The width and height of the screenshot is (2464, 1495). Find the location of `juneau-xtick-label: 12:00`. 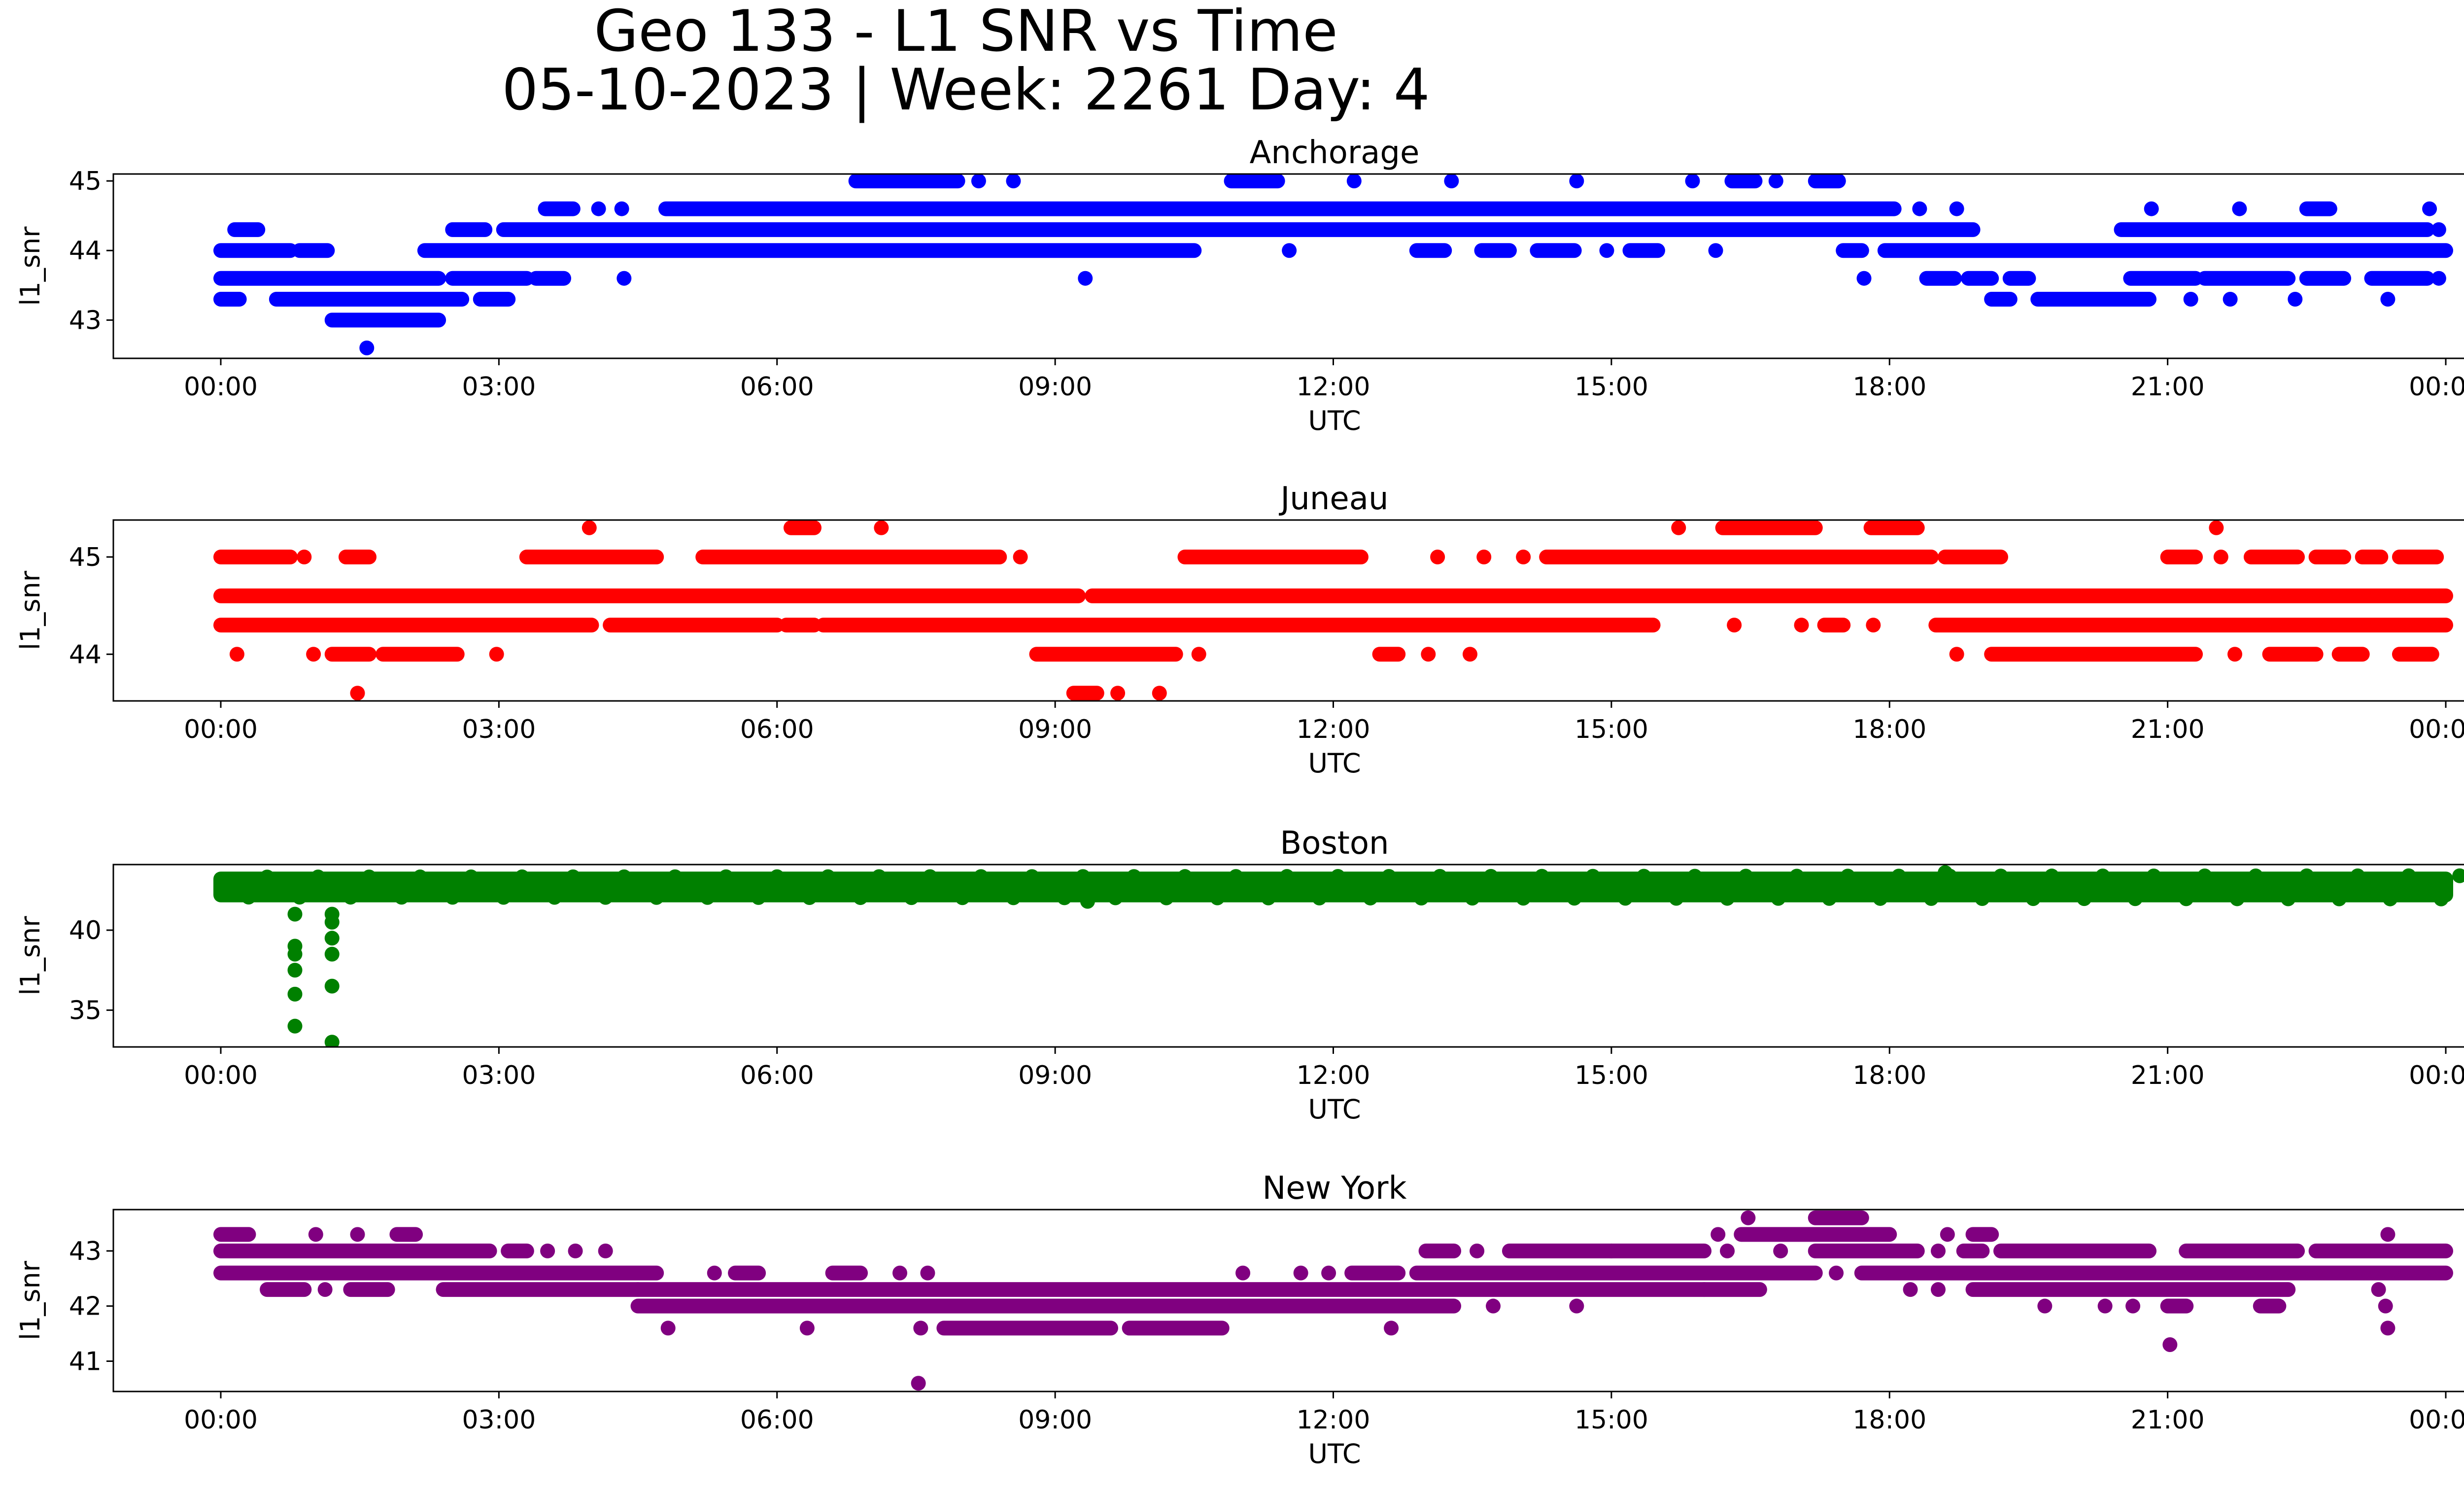

juneau-xtick-label: 12:00 is located at coordinates (1333, 729).